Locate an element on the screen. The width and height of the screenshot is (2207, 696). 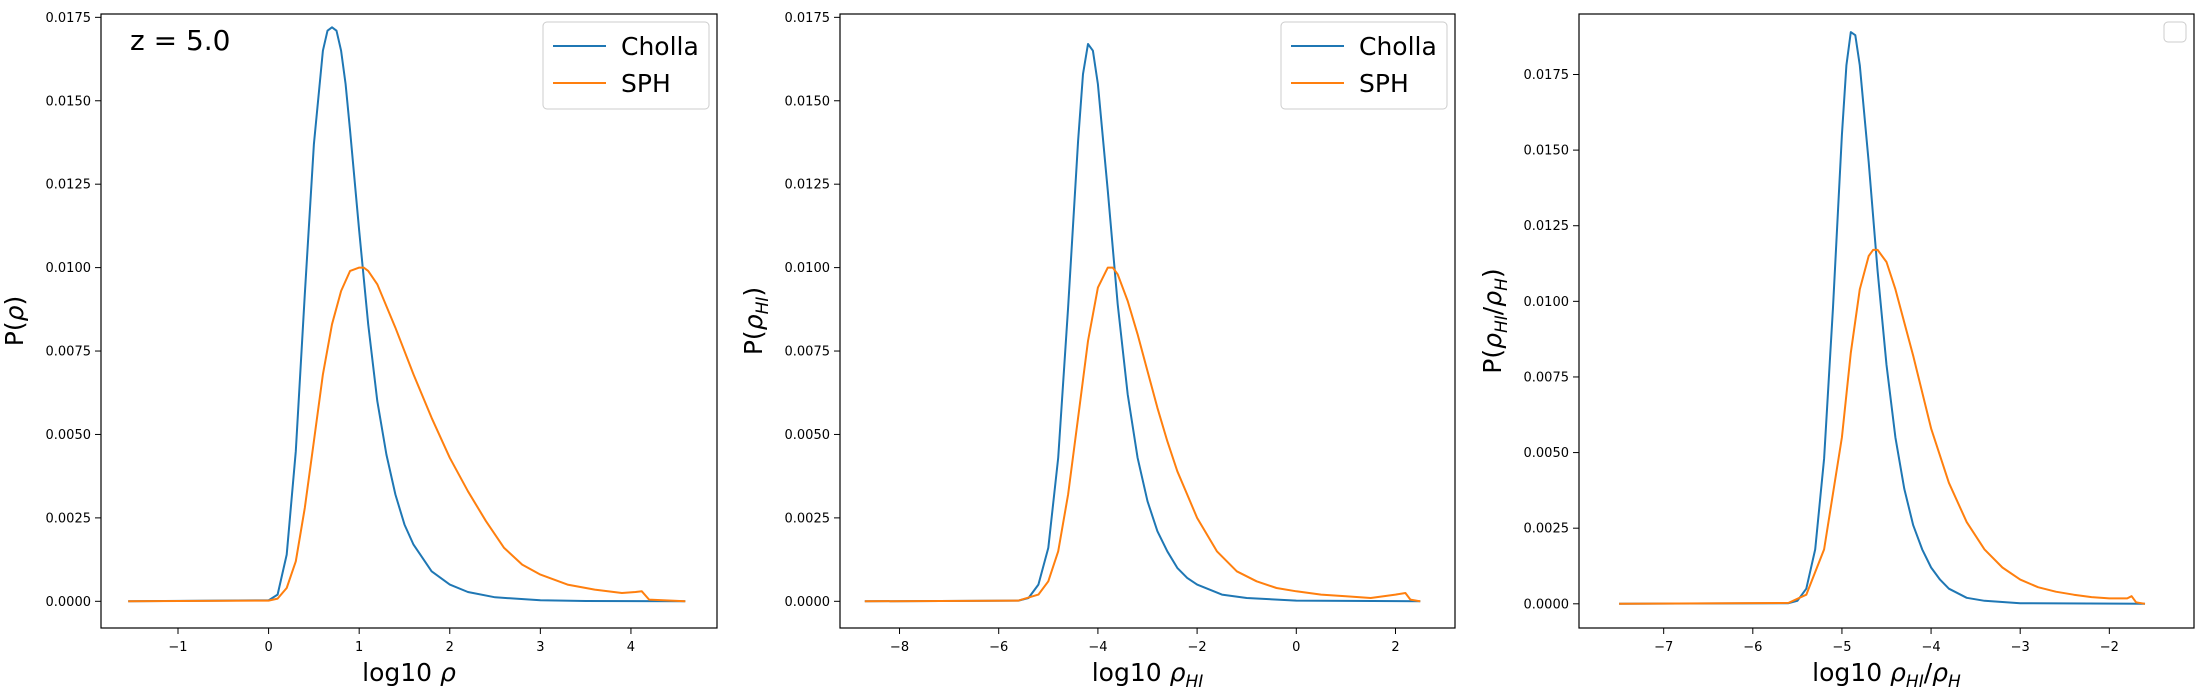
x-tick-label: 4 is located at coordinates (631, 647).